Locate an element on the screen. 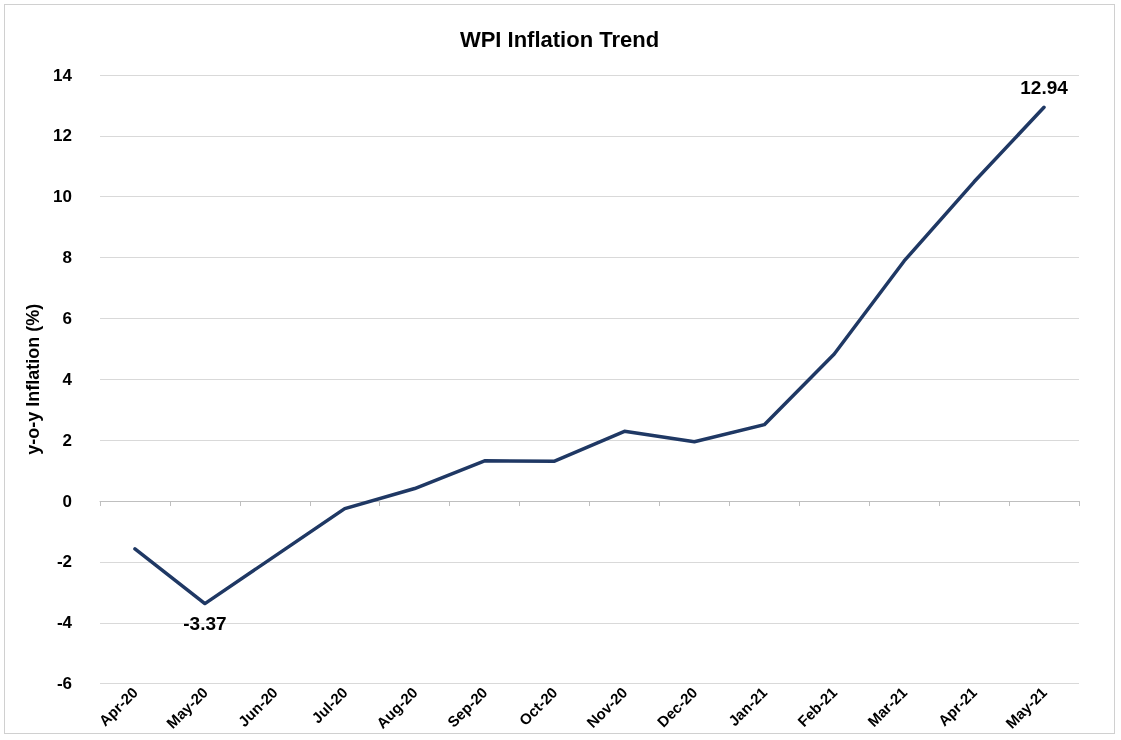 This screenshot has height=740, width=1121. y-tick-label: 8 is located at coordinates (67, 258).